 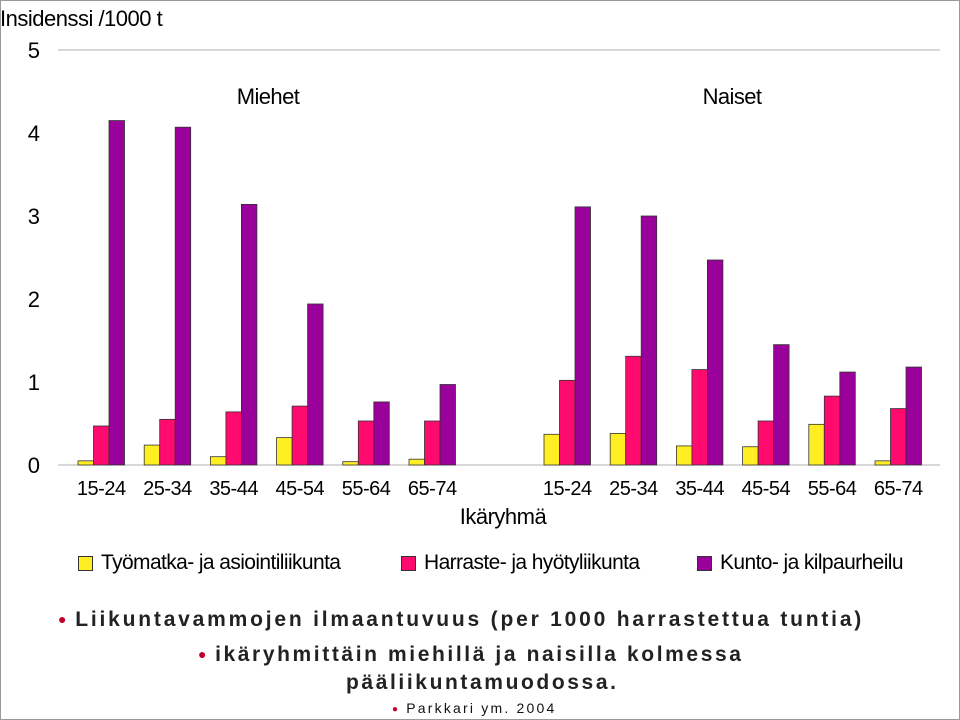 I want to click on y-tick-label: 5, so click(x=34, y=50).